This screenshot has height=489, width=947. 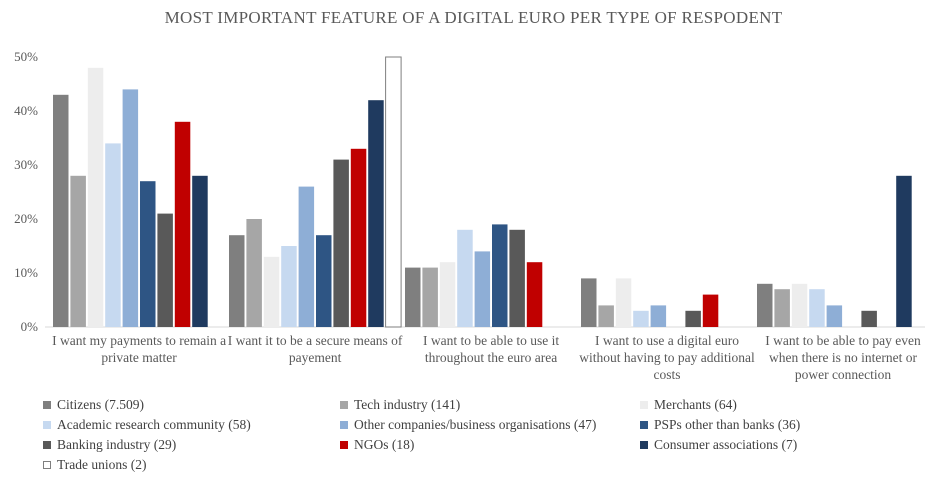 I want to click on x-category-label: private matter, so click(x=139, y=357).